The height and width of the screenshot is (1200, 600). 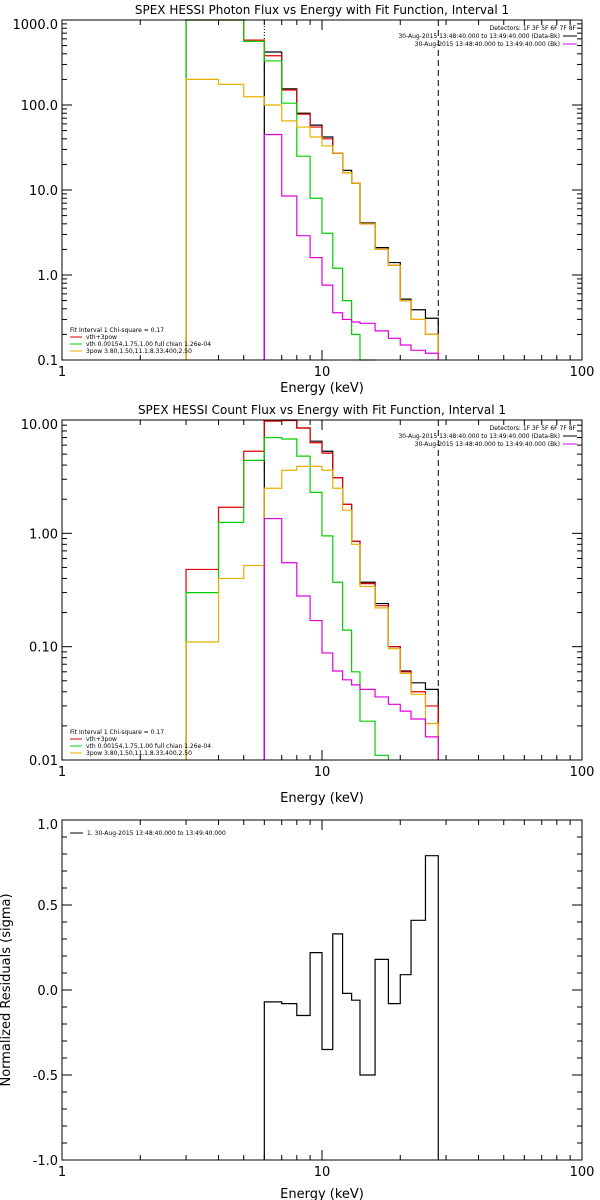 What do you see at coordinates (47, 906) in the screenshot?
I see `y-tick-label: 0.5` at bounding box center [47, 906].